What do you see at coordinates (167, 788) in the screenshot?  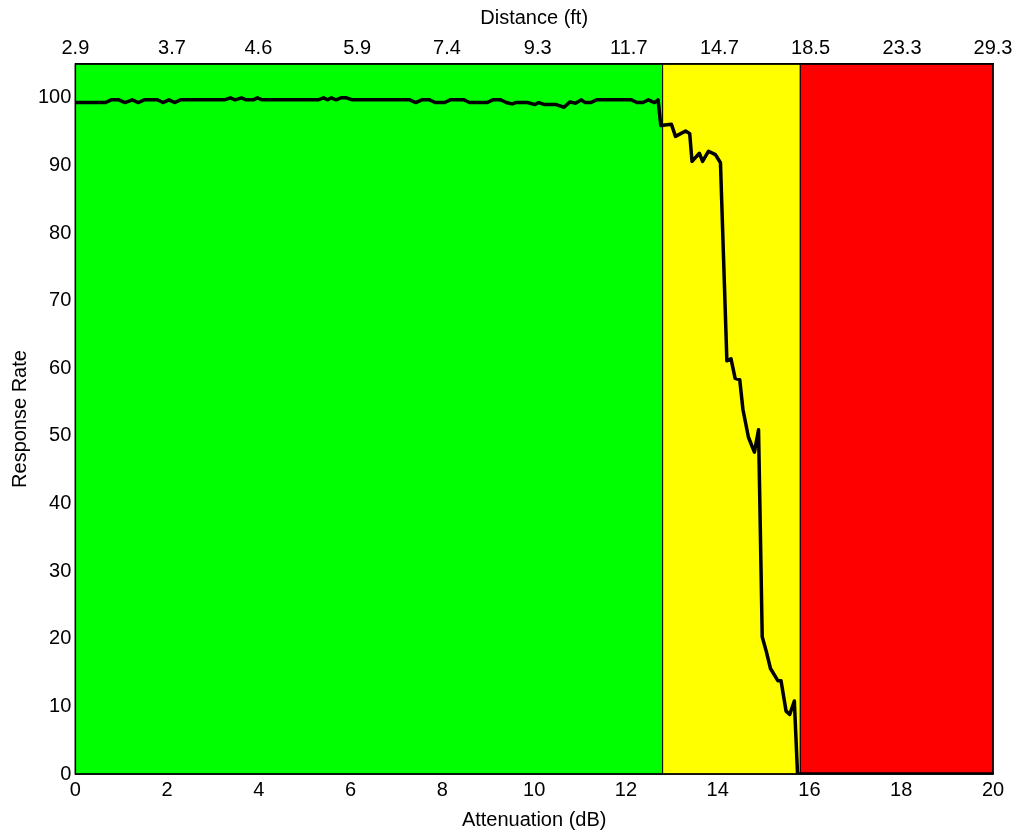 I see `x-tick-label: 2` at bounding box center [167, 788].